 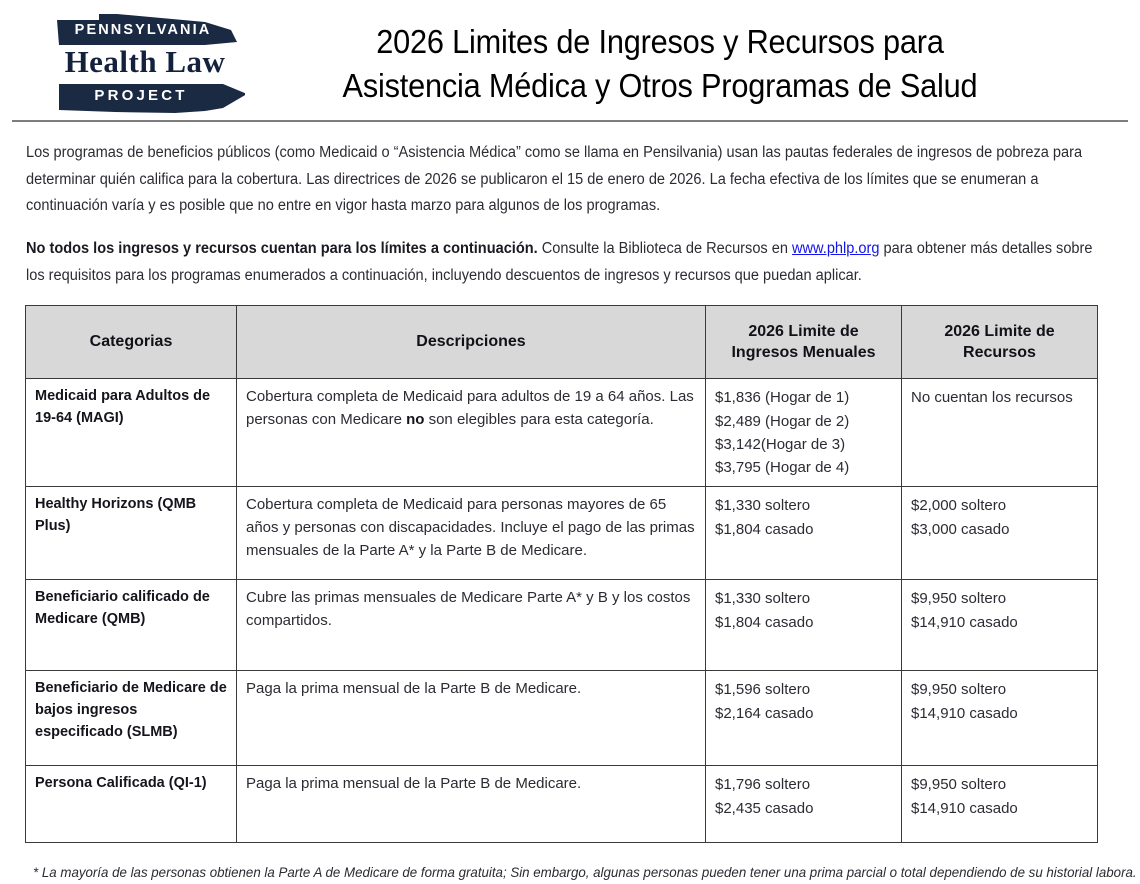 I want to click on phlp-logo: PENNSYLVANIA Health Law PROJECT, so click(x=150, y=64).